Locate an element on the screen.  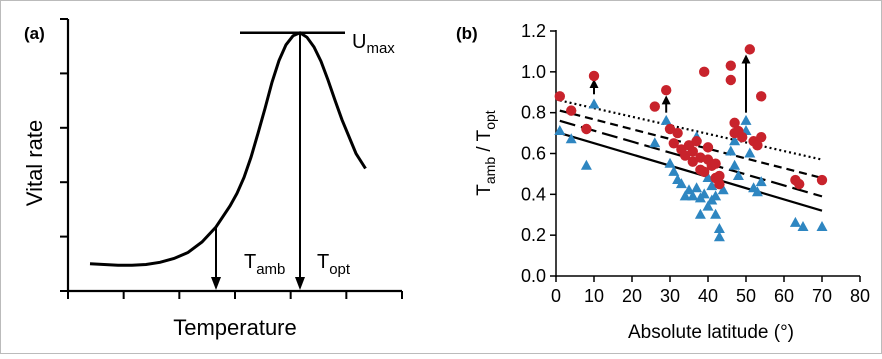
panel-b-y-label: Tamb / Topt is located at coordinates (486, 153).